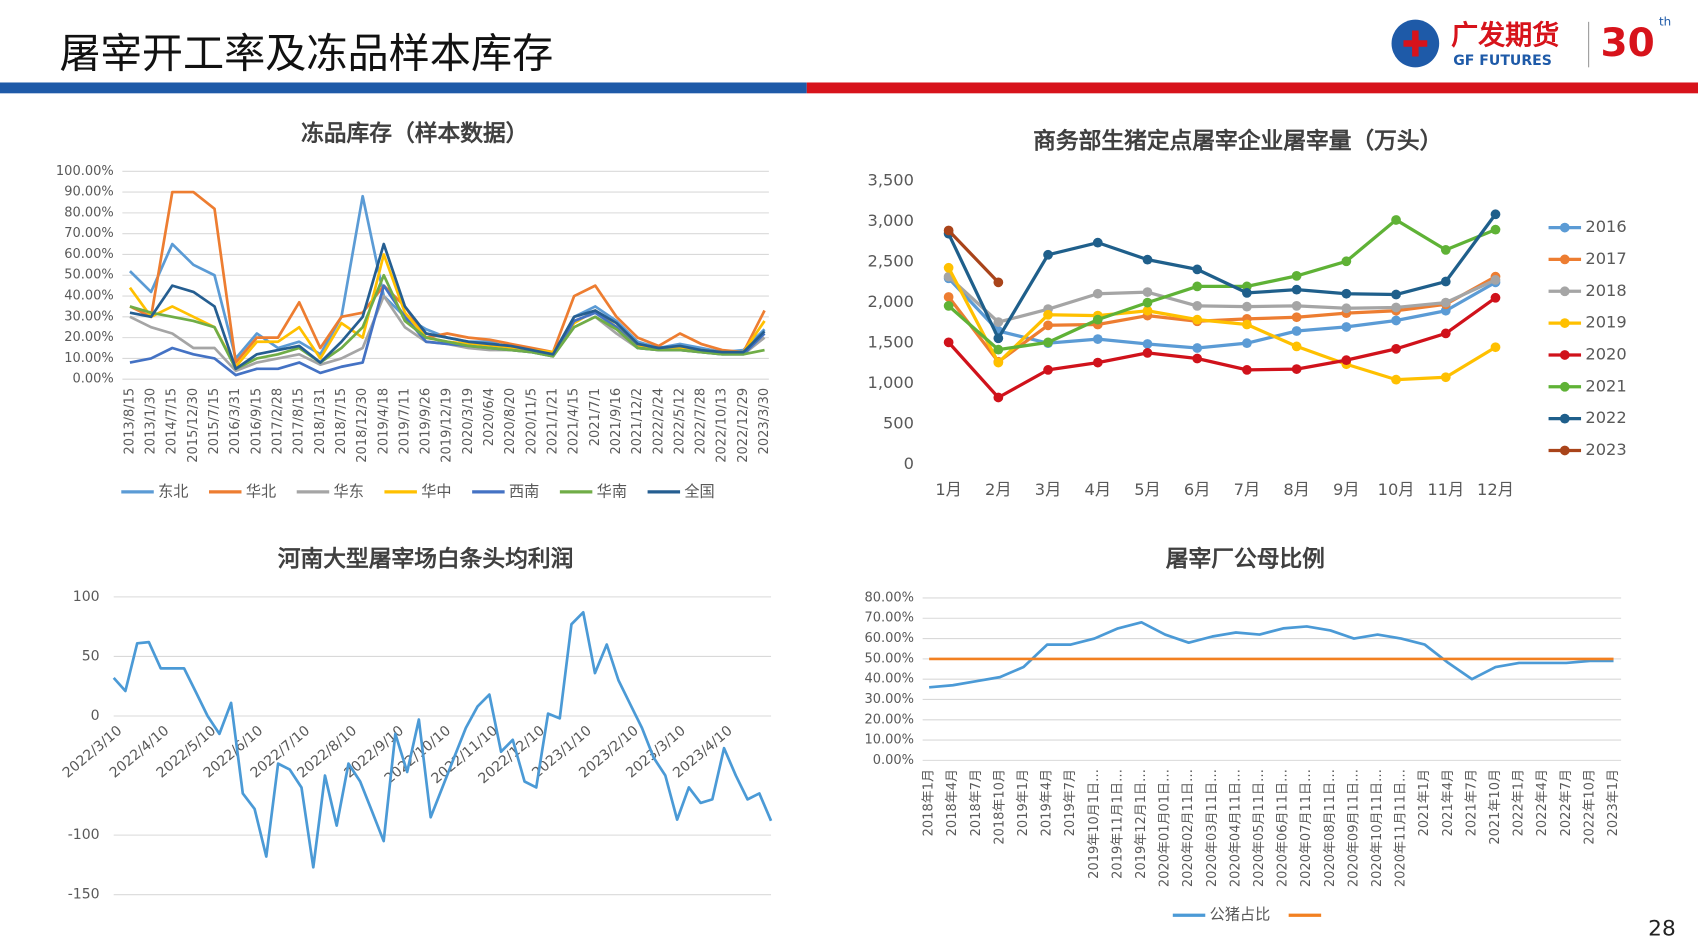 This screenshot has width=1698, height=936. What do you see at coordinates (193, 425) in the screenshot?
I see `x-tick-label: 2015/12/30` at bounding box center [193, 425].